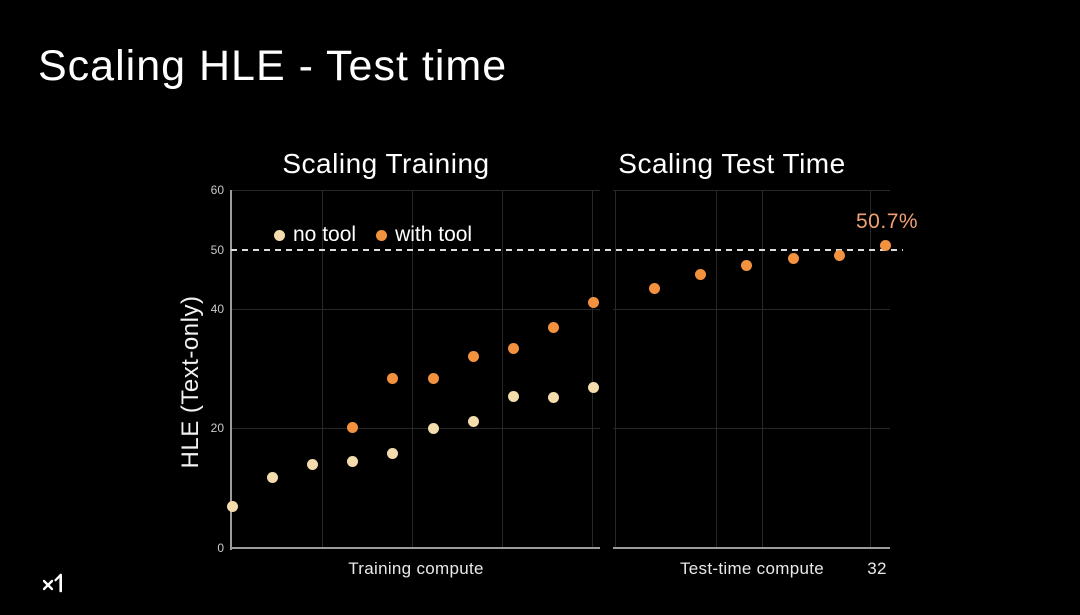 This screenshot has width=1080, height=615. Describe the element at coordinates (416, 568) in the screenshot. I see `x-axis-label-training-compute: Training compute` at that location.